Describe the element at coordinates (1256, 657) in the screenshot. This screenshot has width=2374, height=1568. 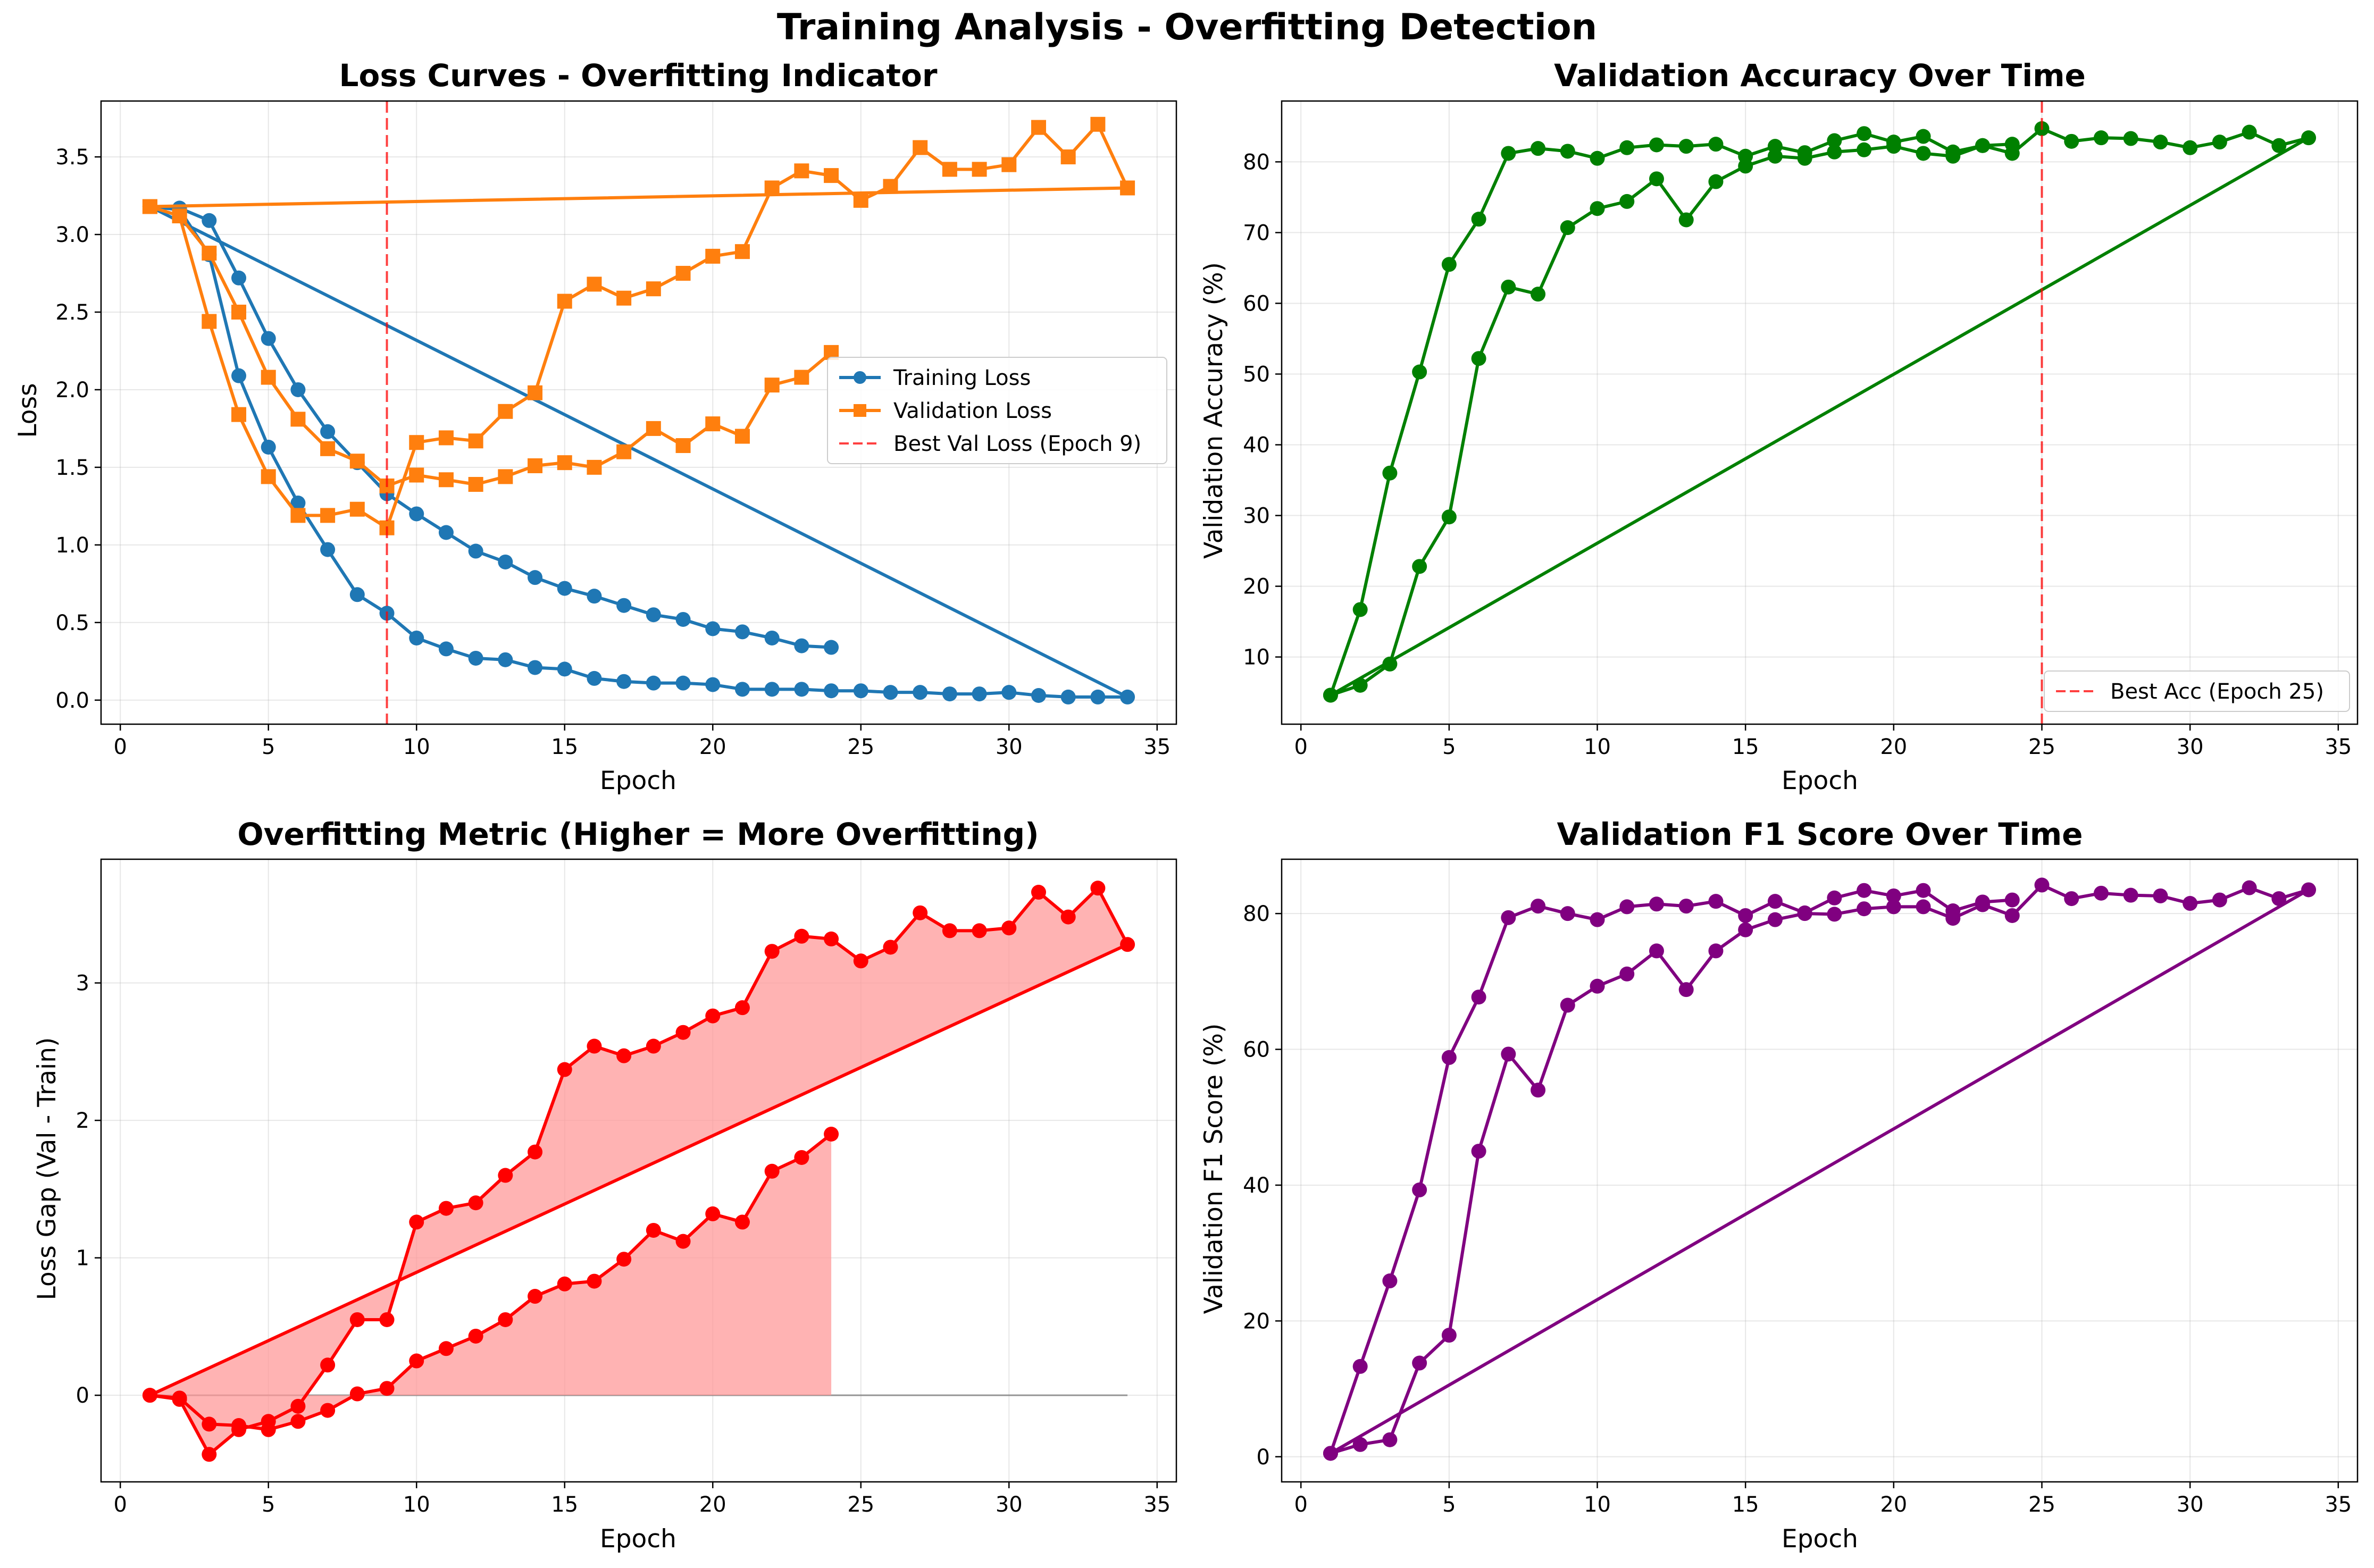
I see `y-tick-label: 10` at that location.